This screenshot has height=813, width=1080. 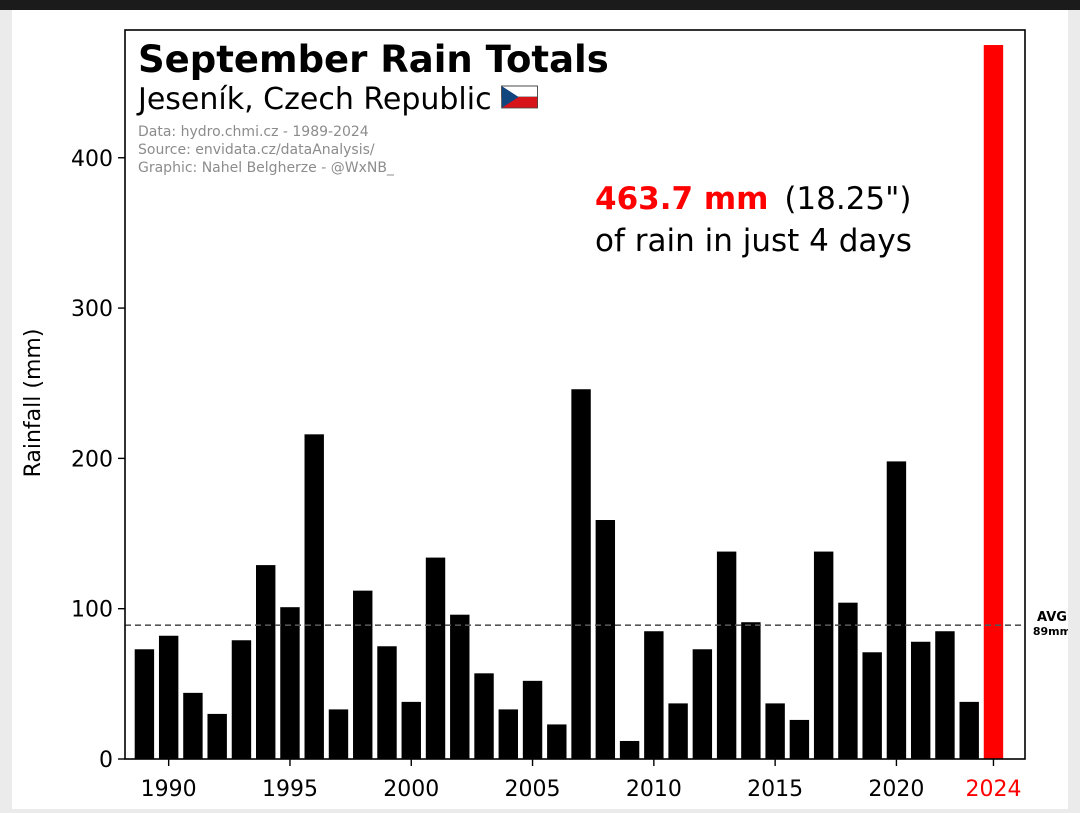 I want to click on y-tick-label-200: 200, so click(x=92, y=459).